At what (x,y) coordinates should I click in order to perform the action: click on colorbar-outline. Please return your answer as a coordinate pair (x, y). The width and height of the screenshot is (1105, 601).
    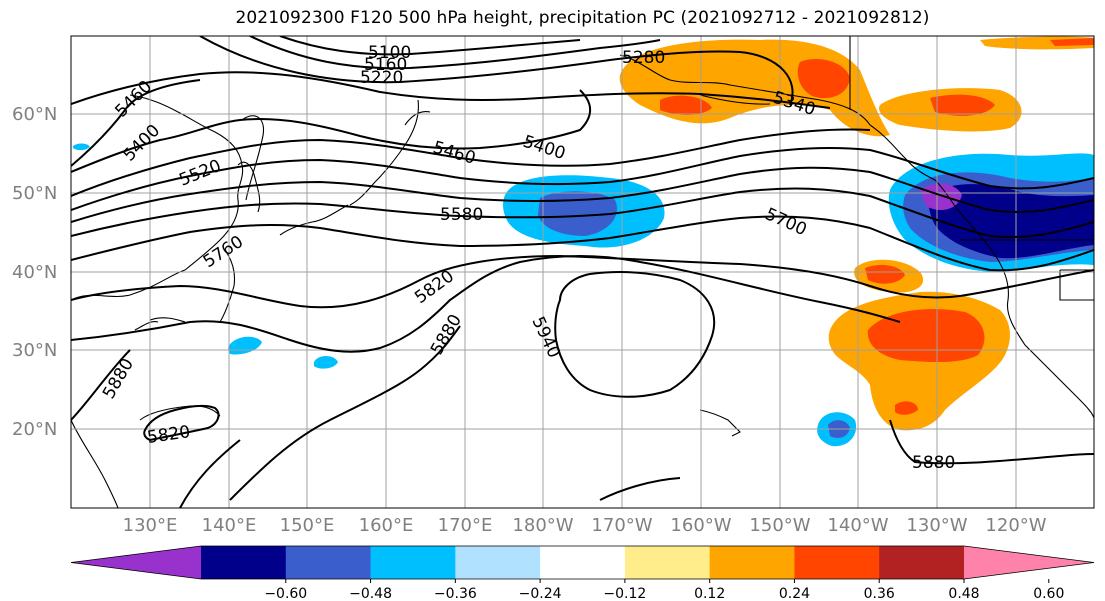
    Looking at the image, I should click on (582, 562).